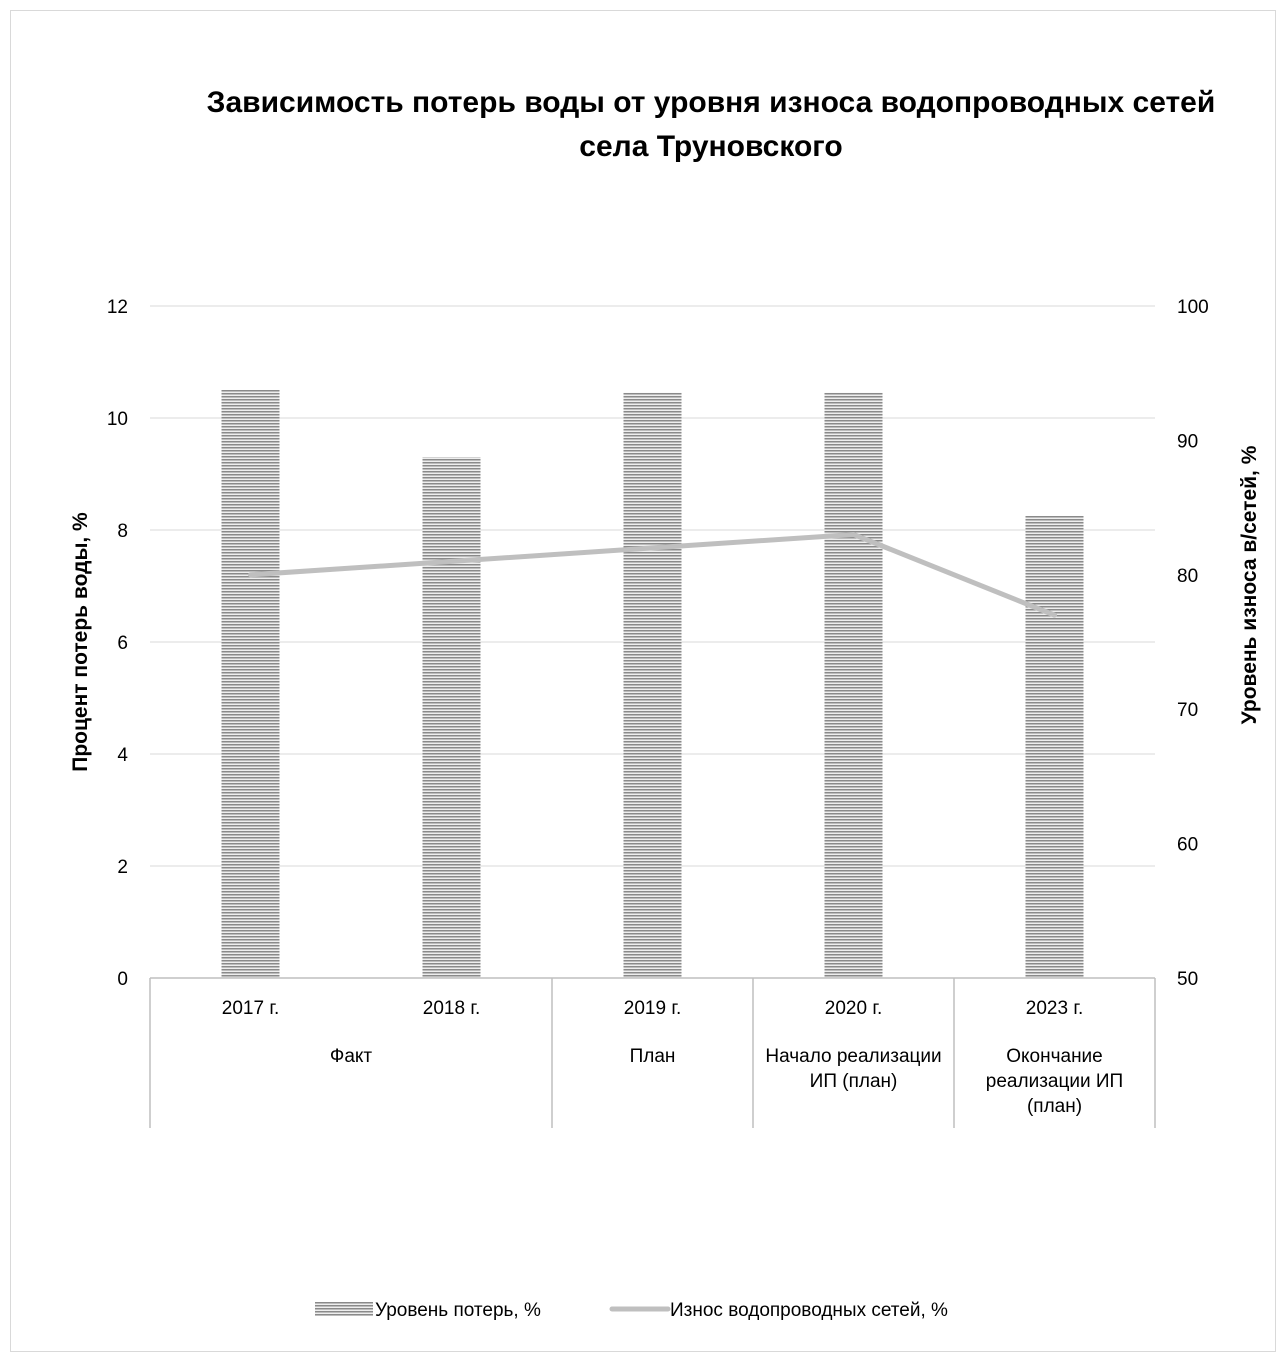  What do you see at coordinates (1054, 1056) in the screenshot?
I see `group-label-line: Окончание` at bounding box center [1054, 1056].